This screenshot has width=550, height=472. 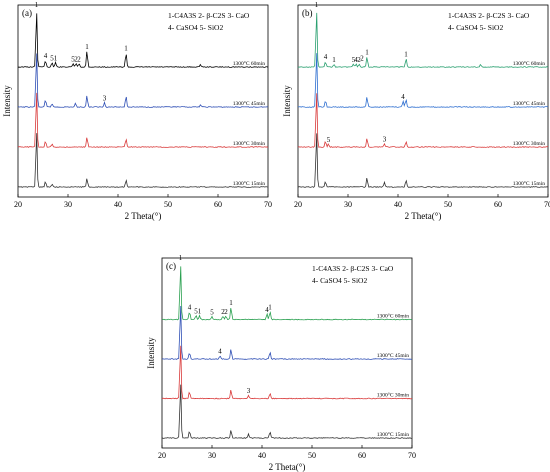 I want to click on panel-label: (b), so click(x=307, y=13).